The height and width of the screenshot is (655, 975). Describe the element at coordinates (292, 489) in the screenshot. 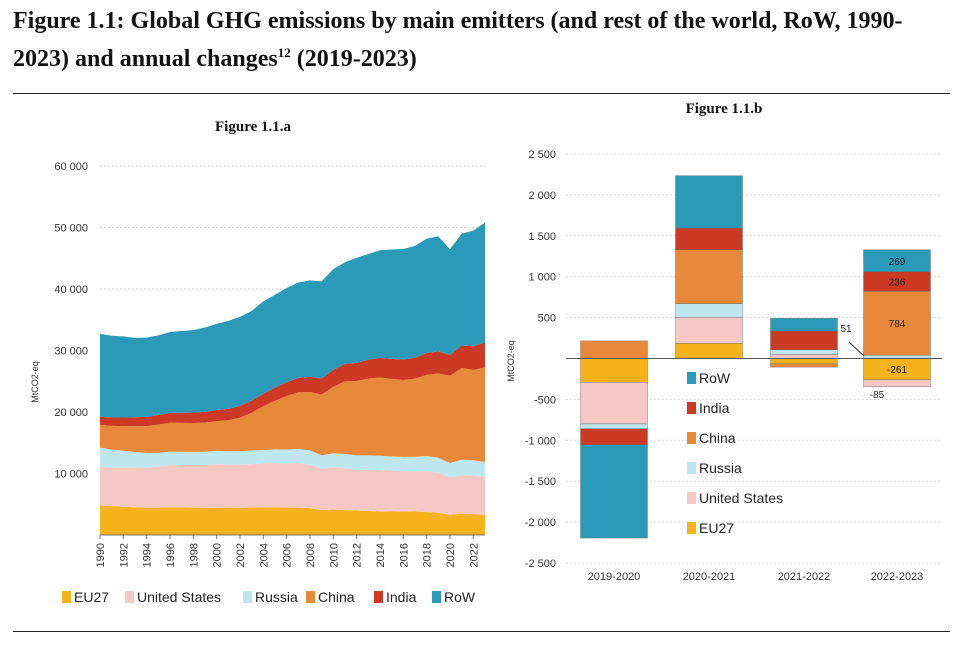

I see `area-series-united-states` at that location.